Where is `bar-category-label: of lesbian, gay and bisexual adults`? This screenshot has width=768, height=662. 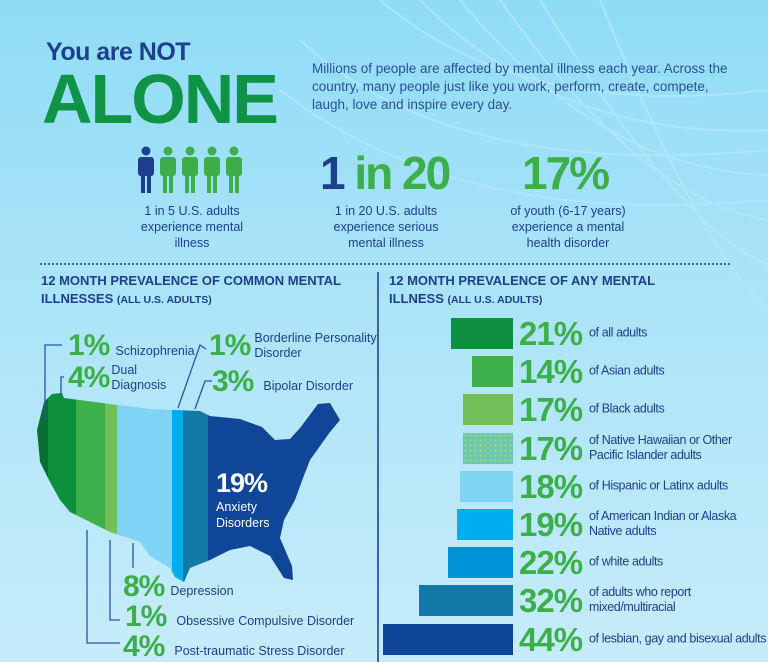 bar-category-label: of lesbian, gay and bisexual adults is located at coordinates (678, 638).